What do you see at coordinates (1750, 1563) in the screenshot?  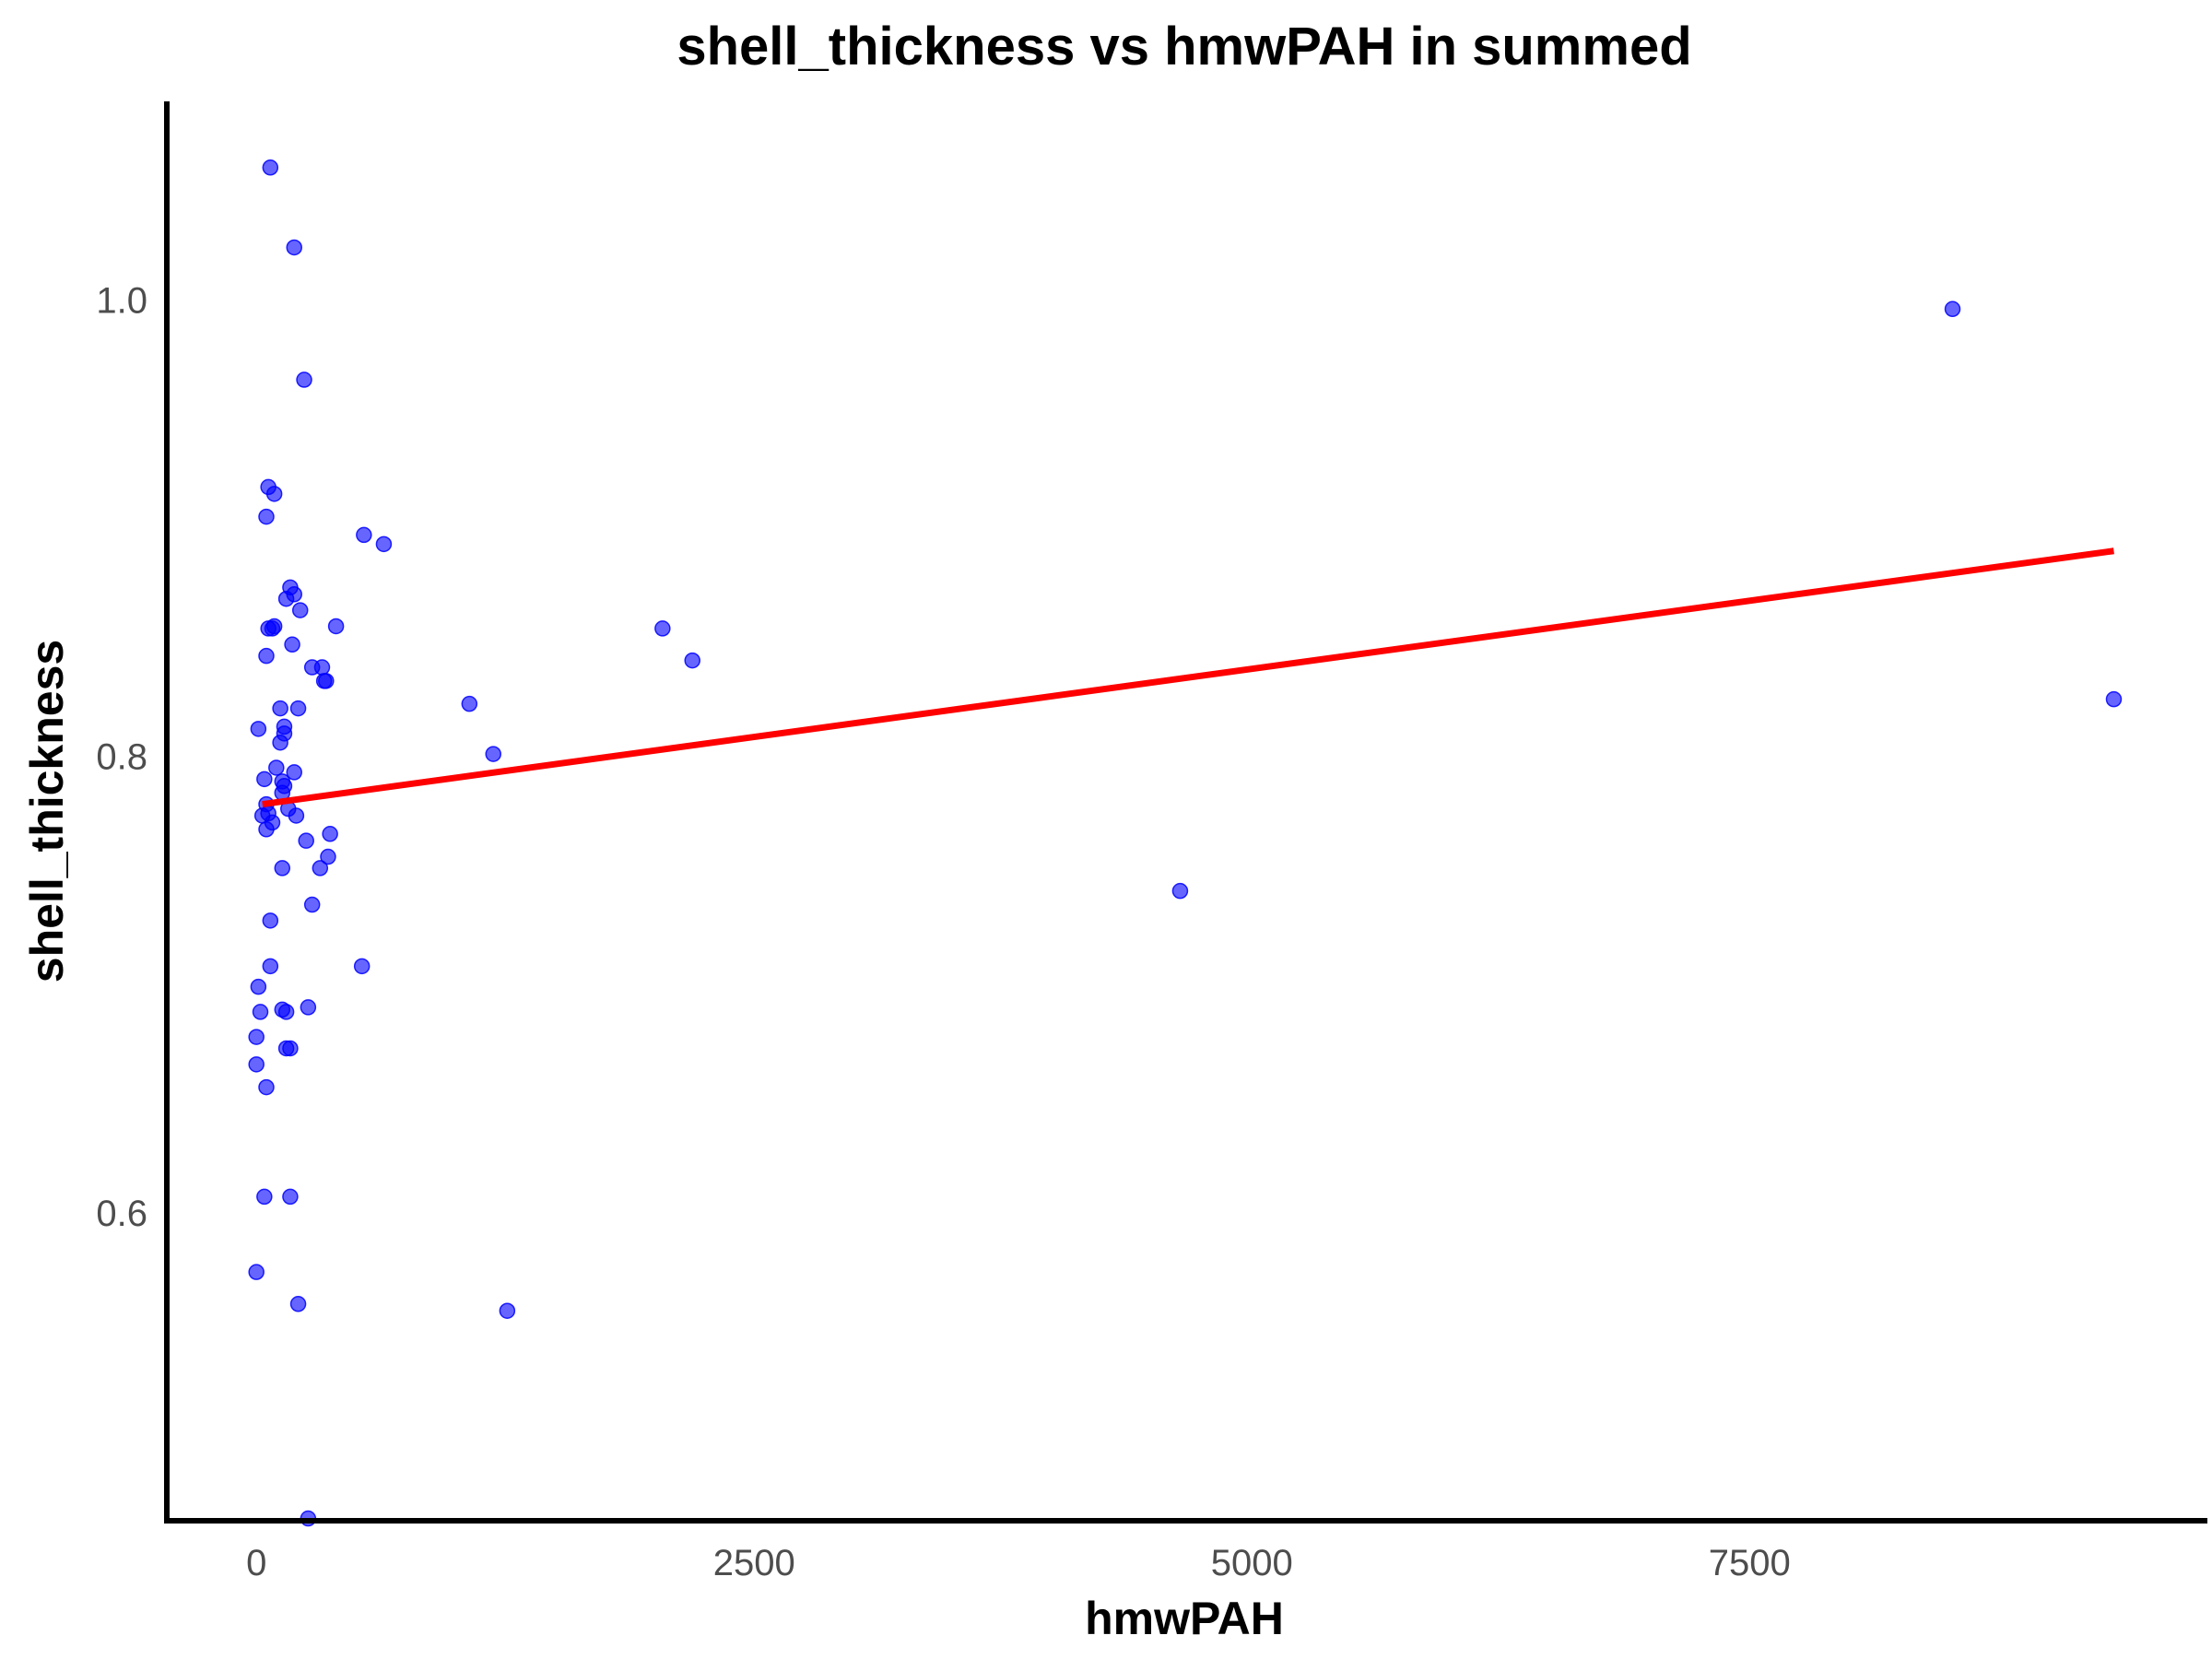 I see `x-tick-label: 7500` at bounding box center [1750, 1563].